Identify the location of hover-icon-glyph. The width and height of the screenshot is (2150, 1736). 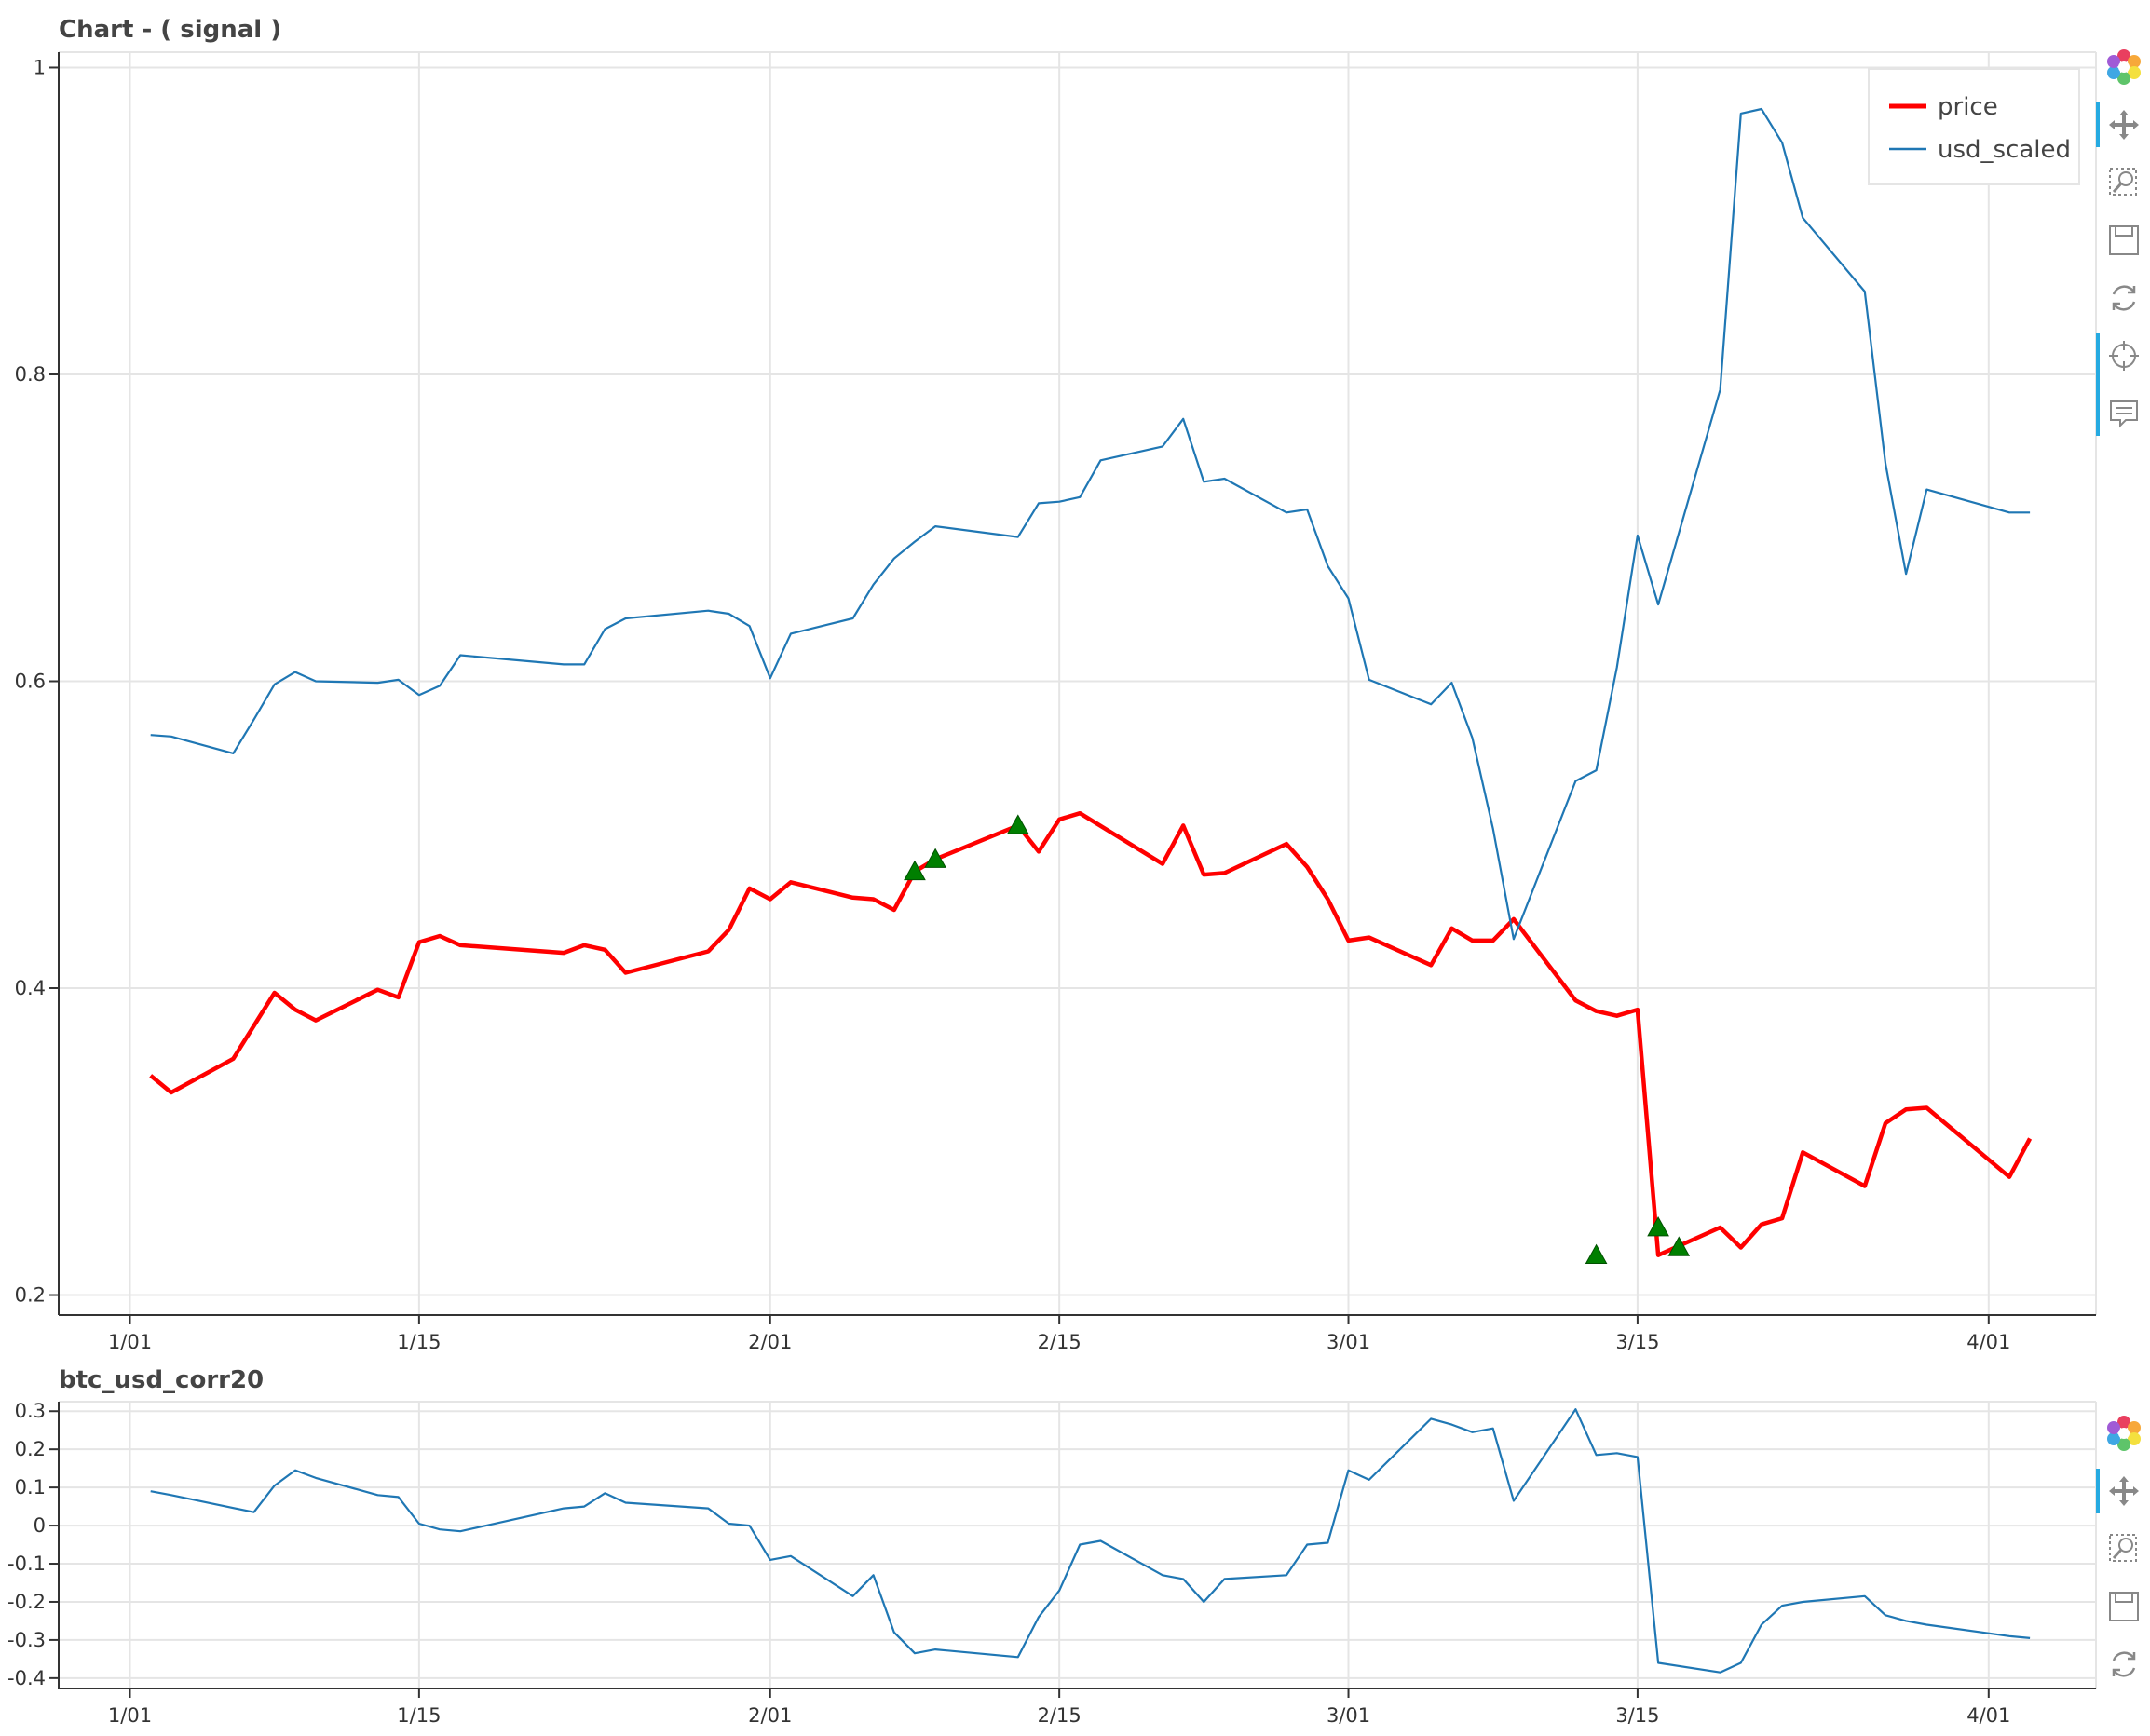
(2124, 414).